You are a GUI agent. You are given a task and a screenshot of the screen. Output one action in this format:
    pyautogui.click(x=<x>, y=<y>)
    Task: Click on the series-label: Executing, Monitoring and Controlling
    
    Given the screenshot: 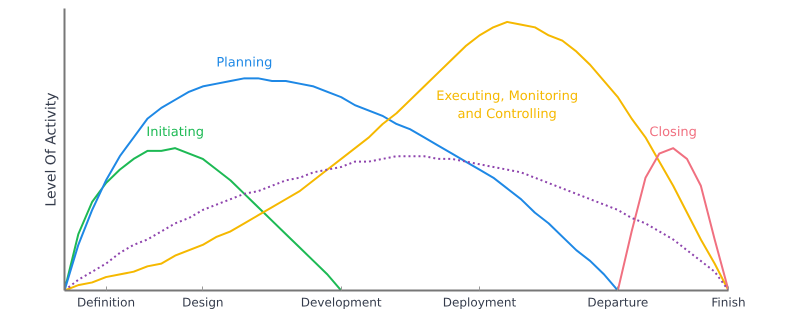 What is the action you would take?
    pyautogui.click(x=507, y=105)
    